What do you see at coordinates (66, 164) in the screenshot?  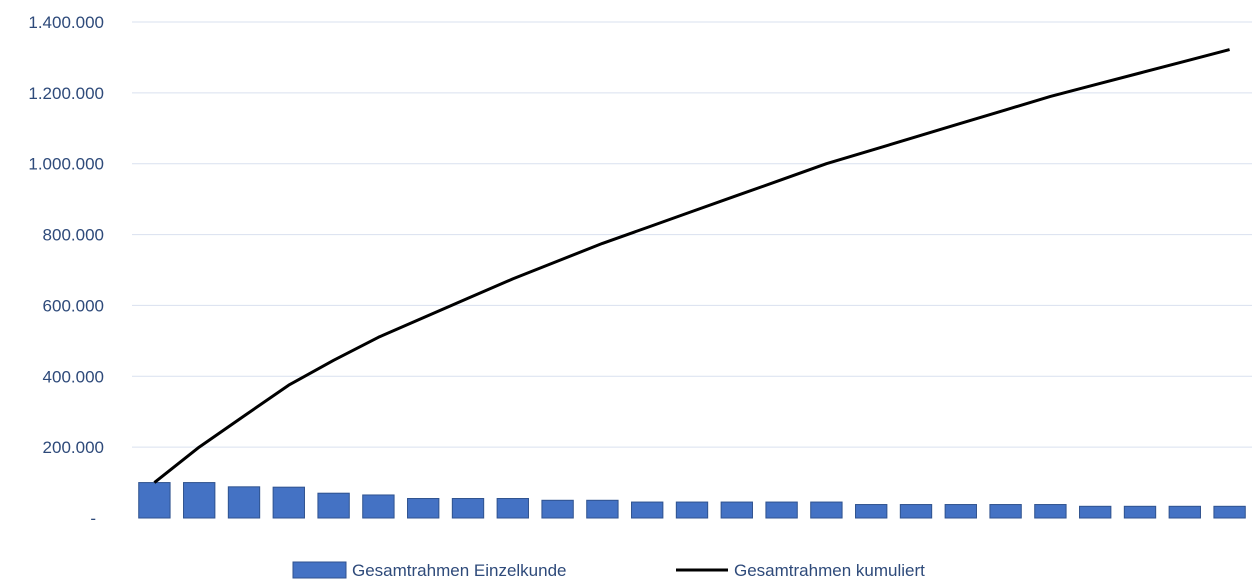 I see `y-tick-label: 1.000.000` at bounding box center [66, 164].